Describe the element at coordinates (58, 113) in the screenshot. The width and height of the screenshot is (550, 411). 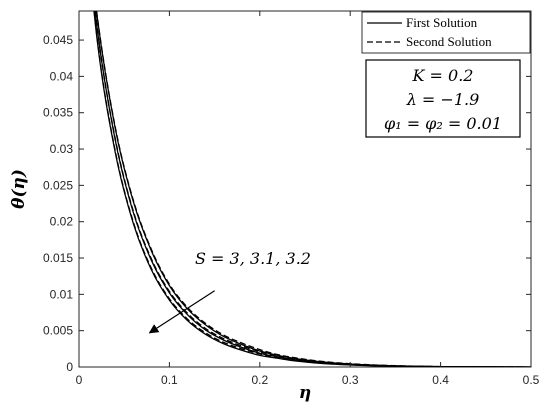
I see `y-tick-label: 0.035` at that location.